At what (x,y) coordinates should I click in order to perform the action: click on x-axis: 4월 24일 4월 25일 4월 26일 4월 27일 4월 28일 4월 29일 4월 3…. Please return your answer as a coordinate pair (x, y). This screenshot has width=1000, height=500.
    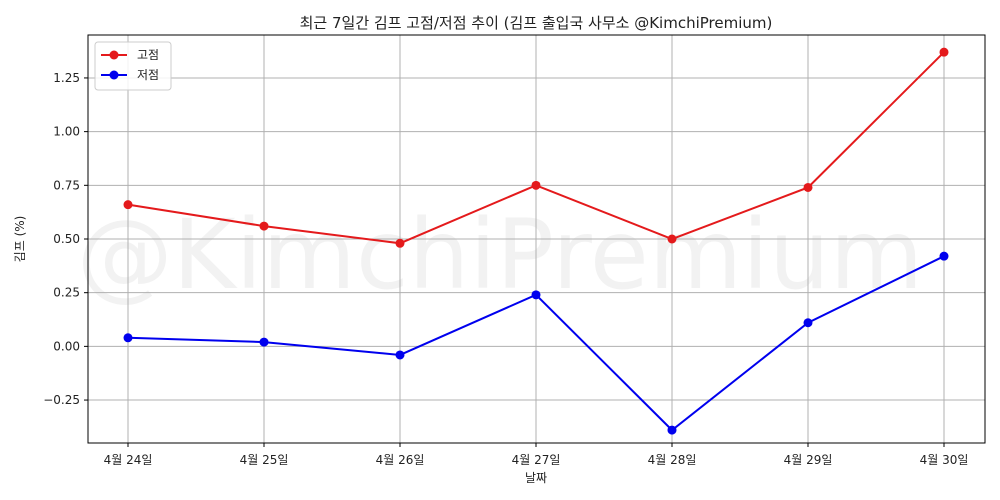
    Looking at the image, I should click on (536, 455).